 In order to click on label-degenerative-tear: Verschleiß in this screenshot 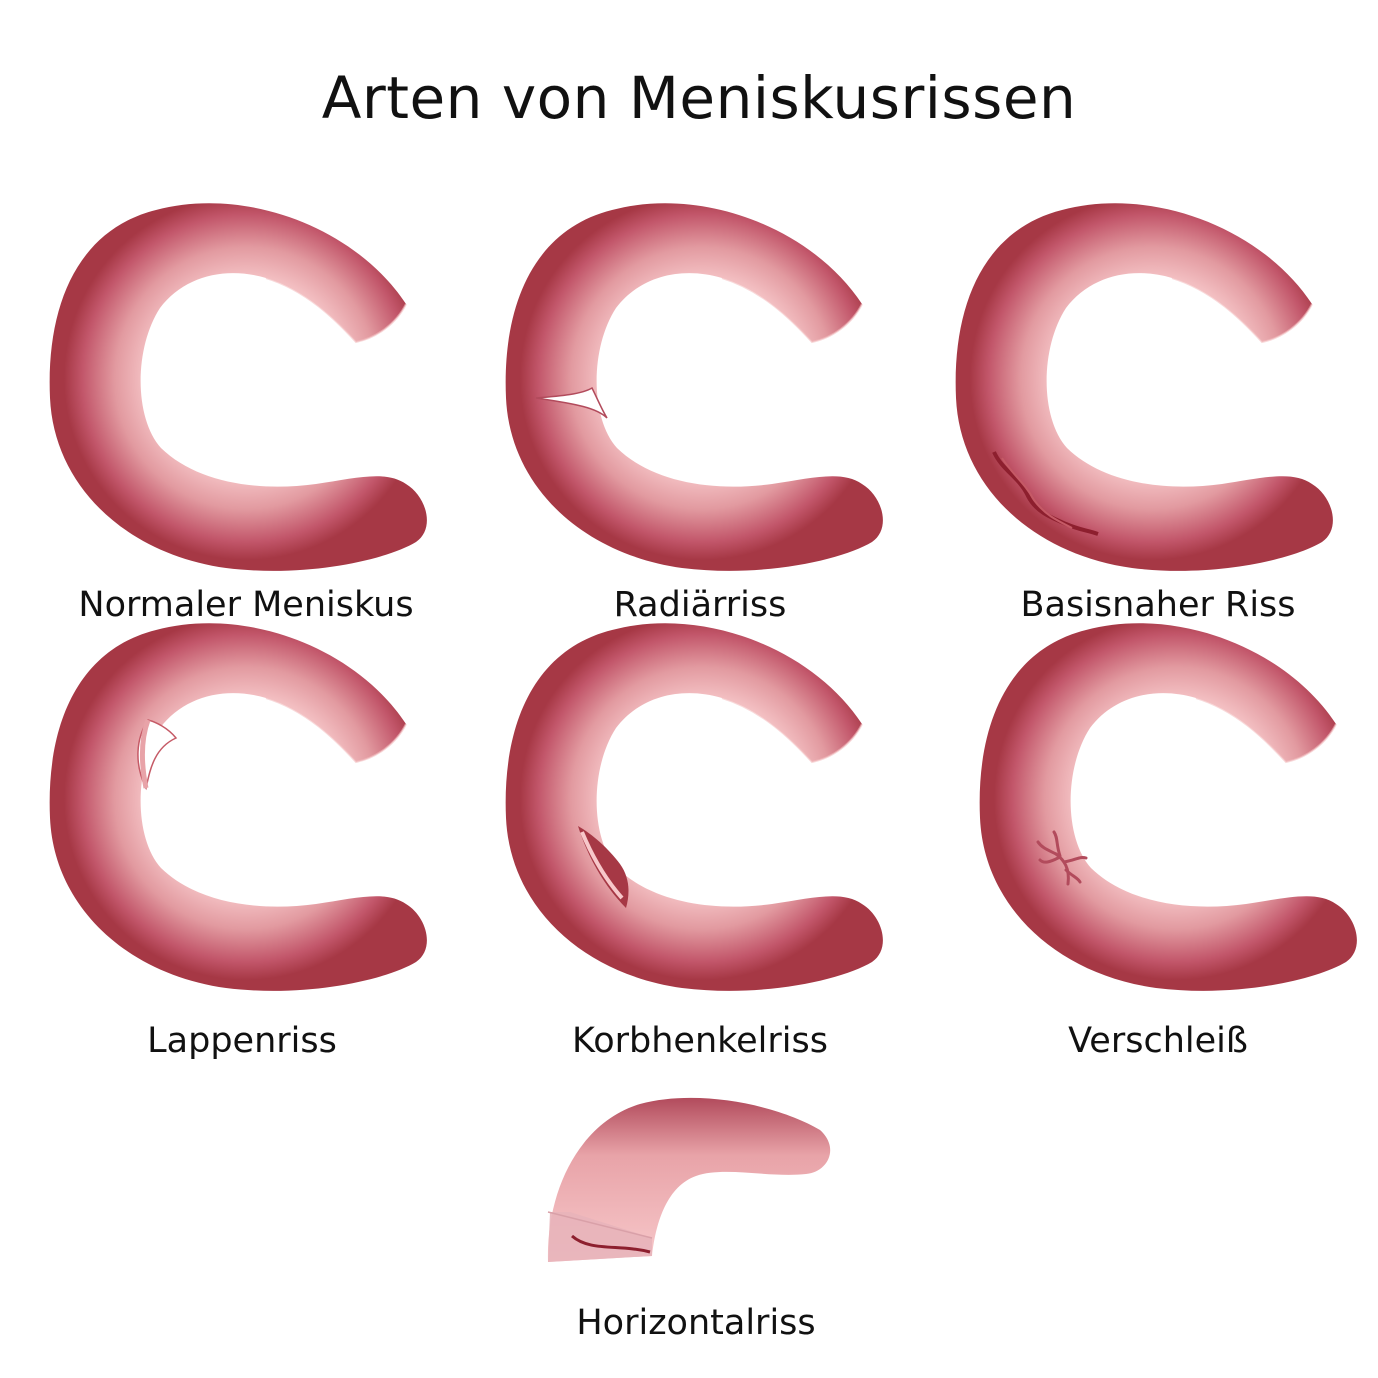, I will do `click(1158, 1041)`.